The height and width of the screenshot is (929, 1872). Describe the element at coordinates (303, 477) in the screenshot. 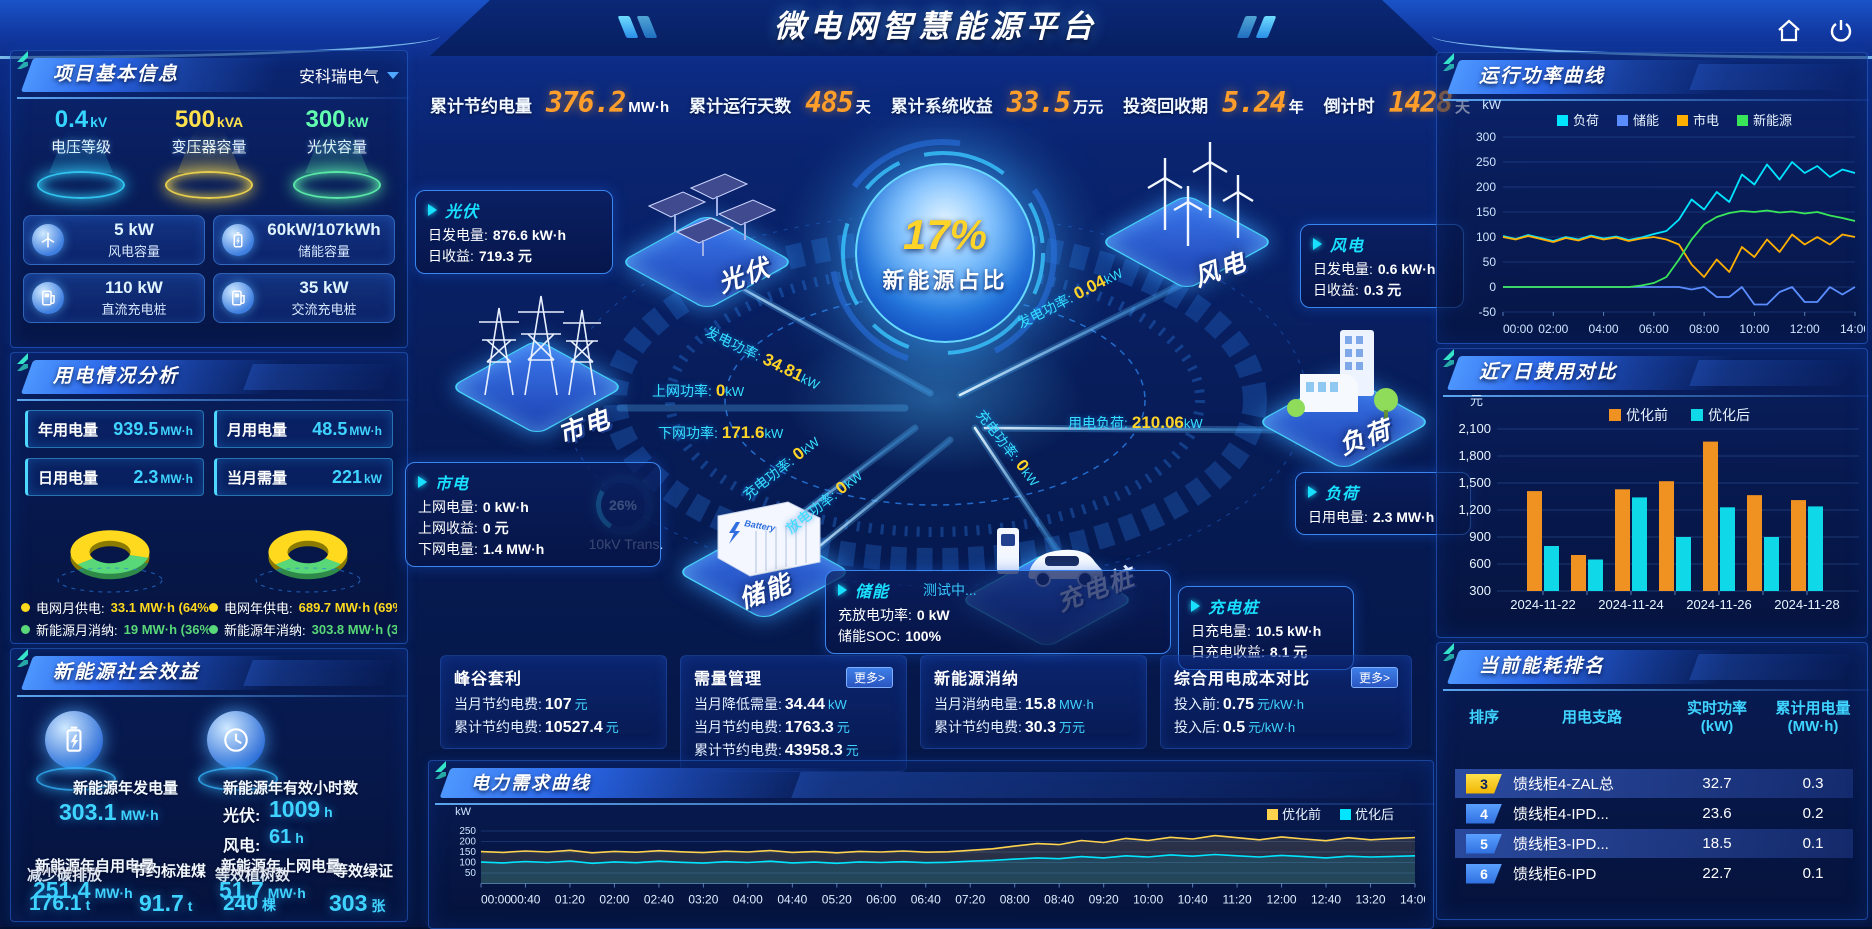

I see `usage-stat-box: 当月需量 221 kW` at that location.